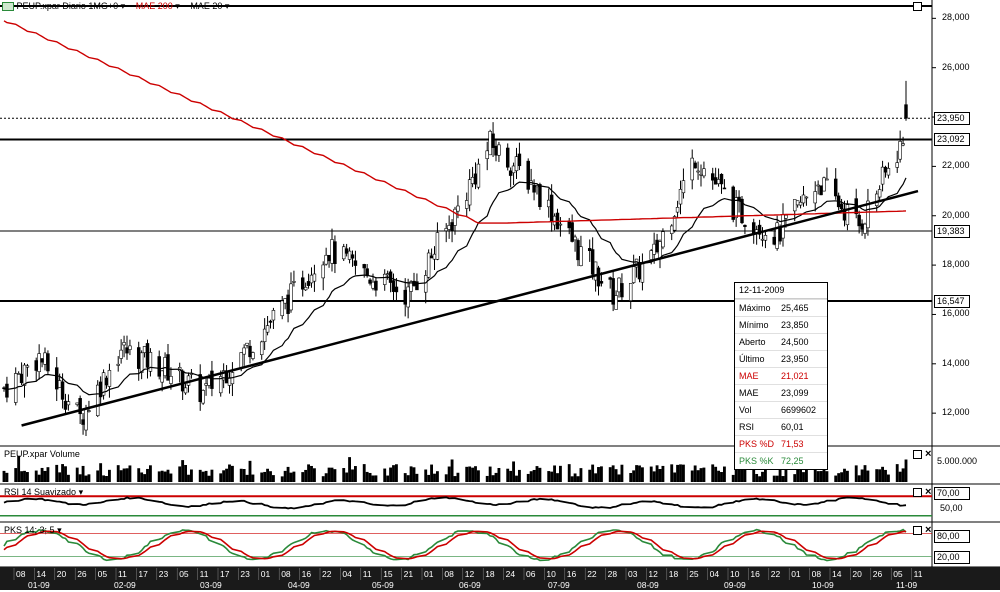  I want to click on tooltip-value: 24,500, so click(795, 342).